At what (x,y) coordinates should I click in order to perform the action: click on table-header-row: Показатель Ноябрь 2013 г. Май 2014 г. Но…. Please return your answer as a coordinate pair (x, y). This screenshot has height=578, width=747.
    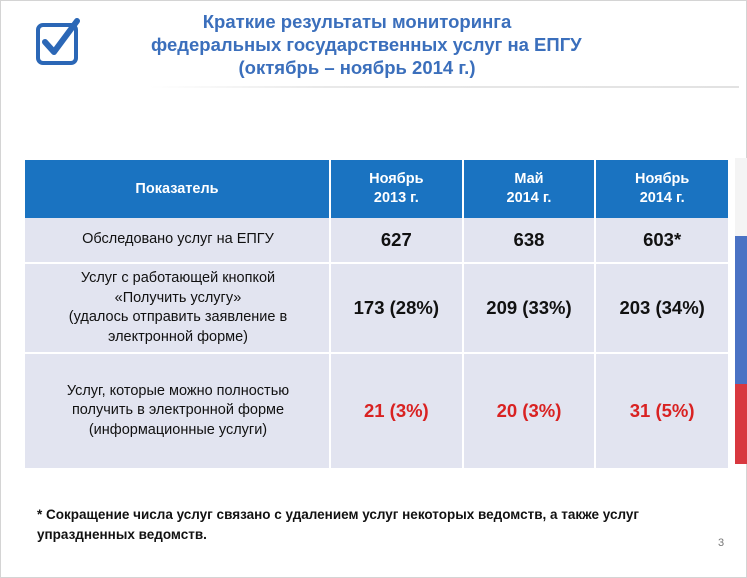
    Looking at the image, I should click on (376, 189).